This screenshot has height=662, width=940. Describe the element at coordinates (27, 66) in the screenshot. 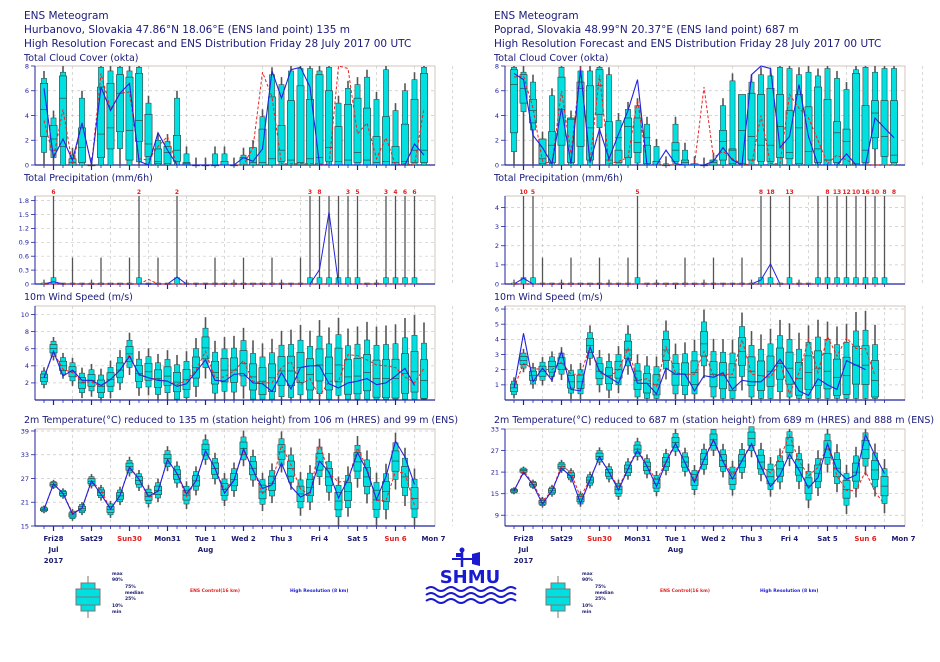

I see `y-tick-label: 8` at that location.